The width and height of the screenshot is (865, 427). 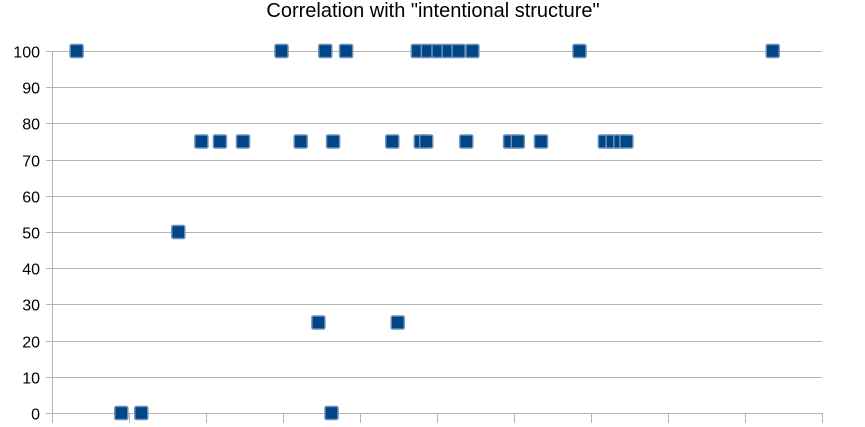 I want to click on y-tick-label: 60, so click(x=31, y=198).